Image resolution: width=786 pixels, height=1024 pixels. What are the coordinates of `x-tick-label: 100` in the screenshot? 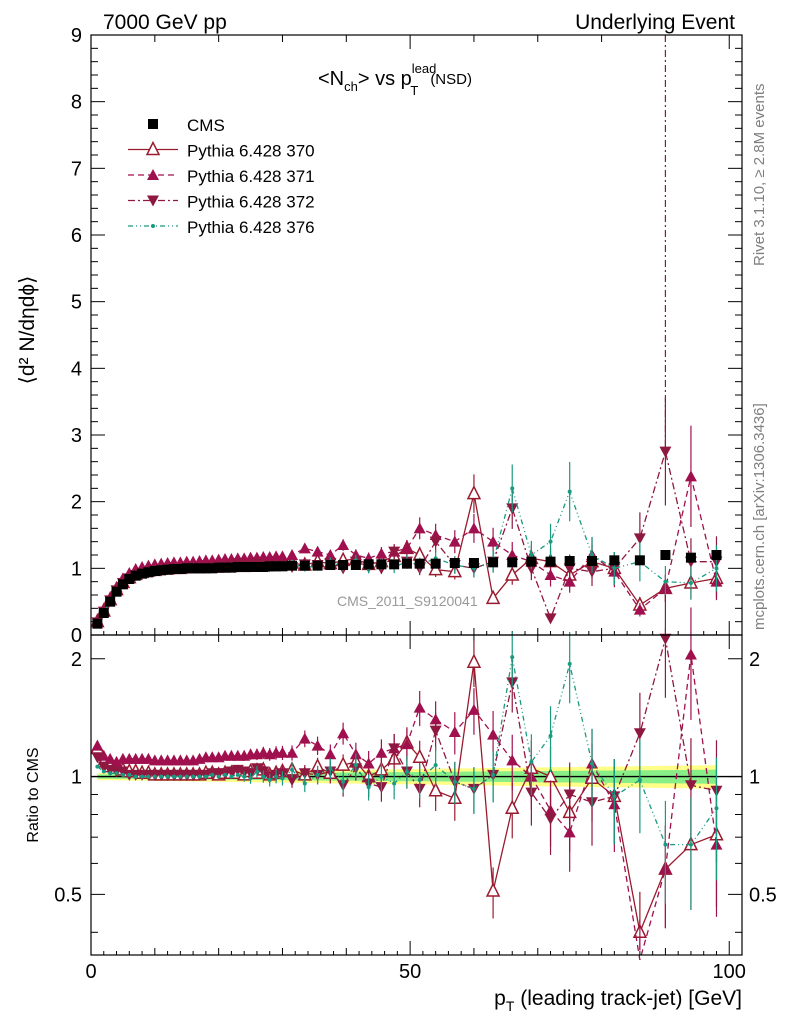 It's located at (729, 972).